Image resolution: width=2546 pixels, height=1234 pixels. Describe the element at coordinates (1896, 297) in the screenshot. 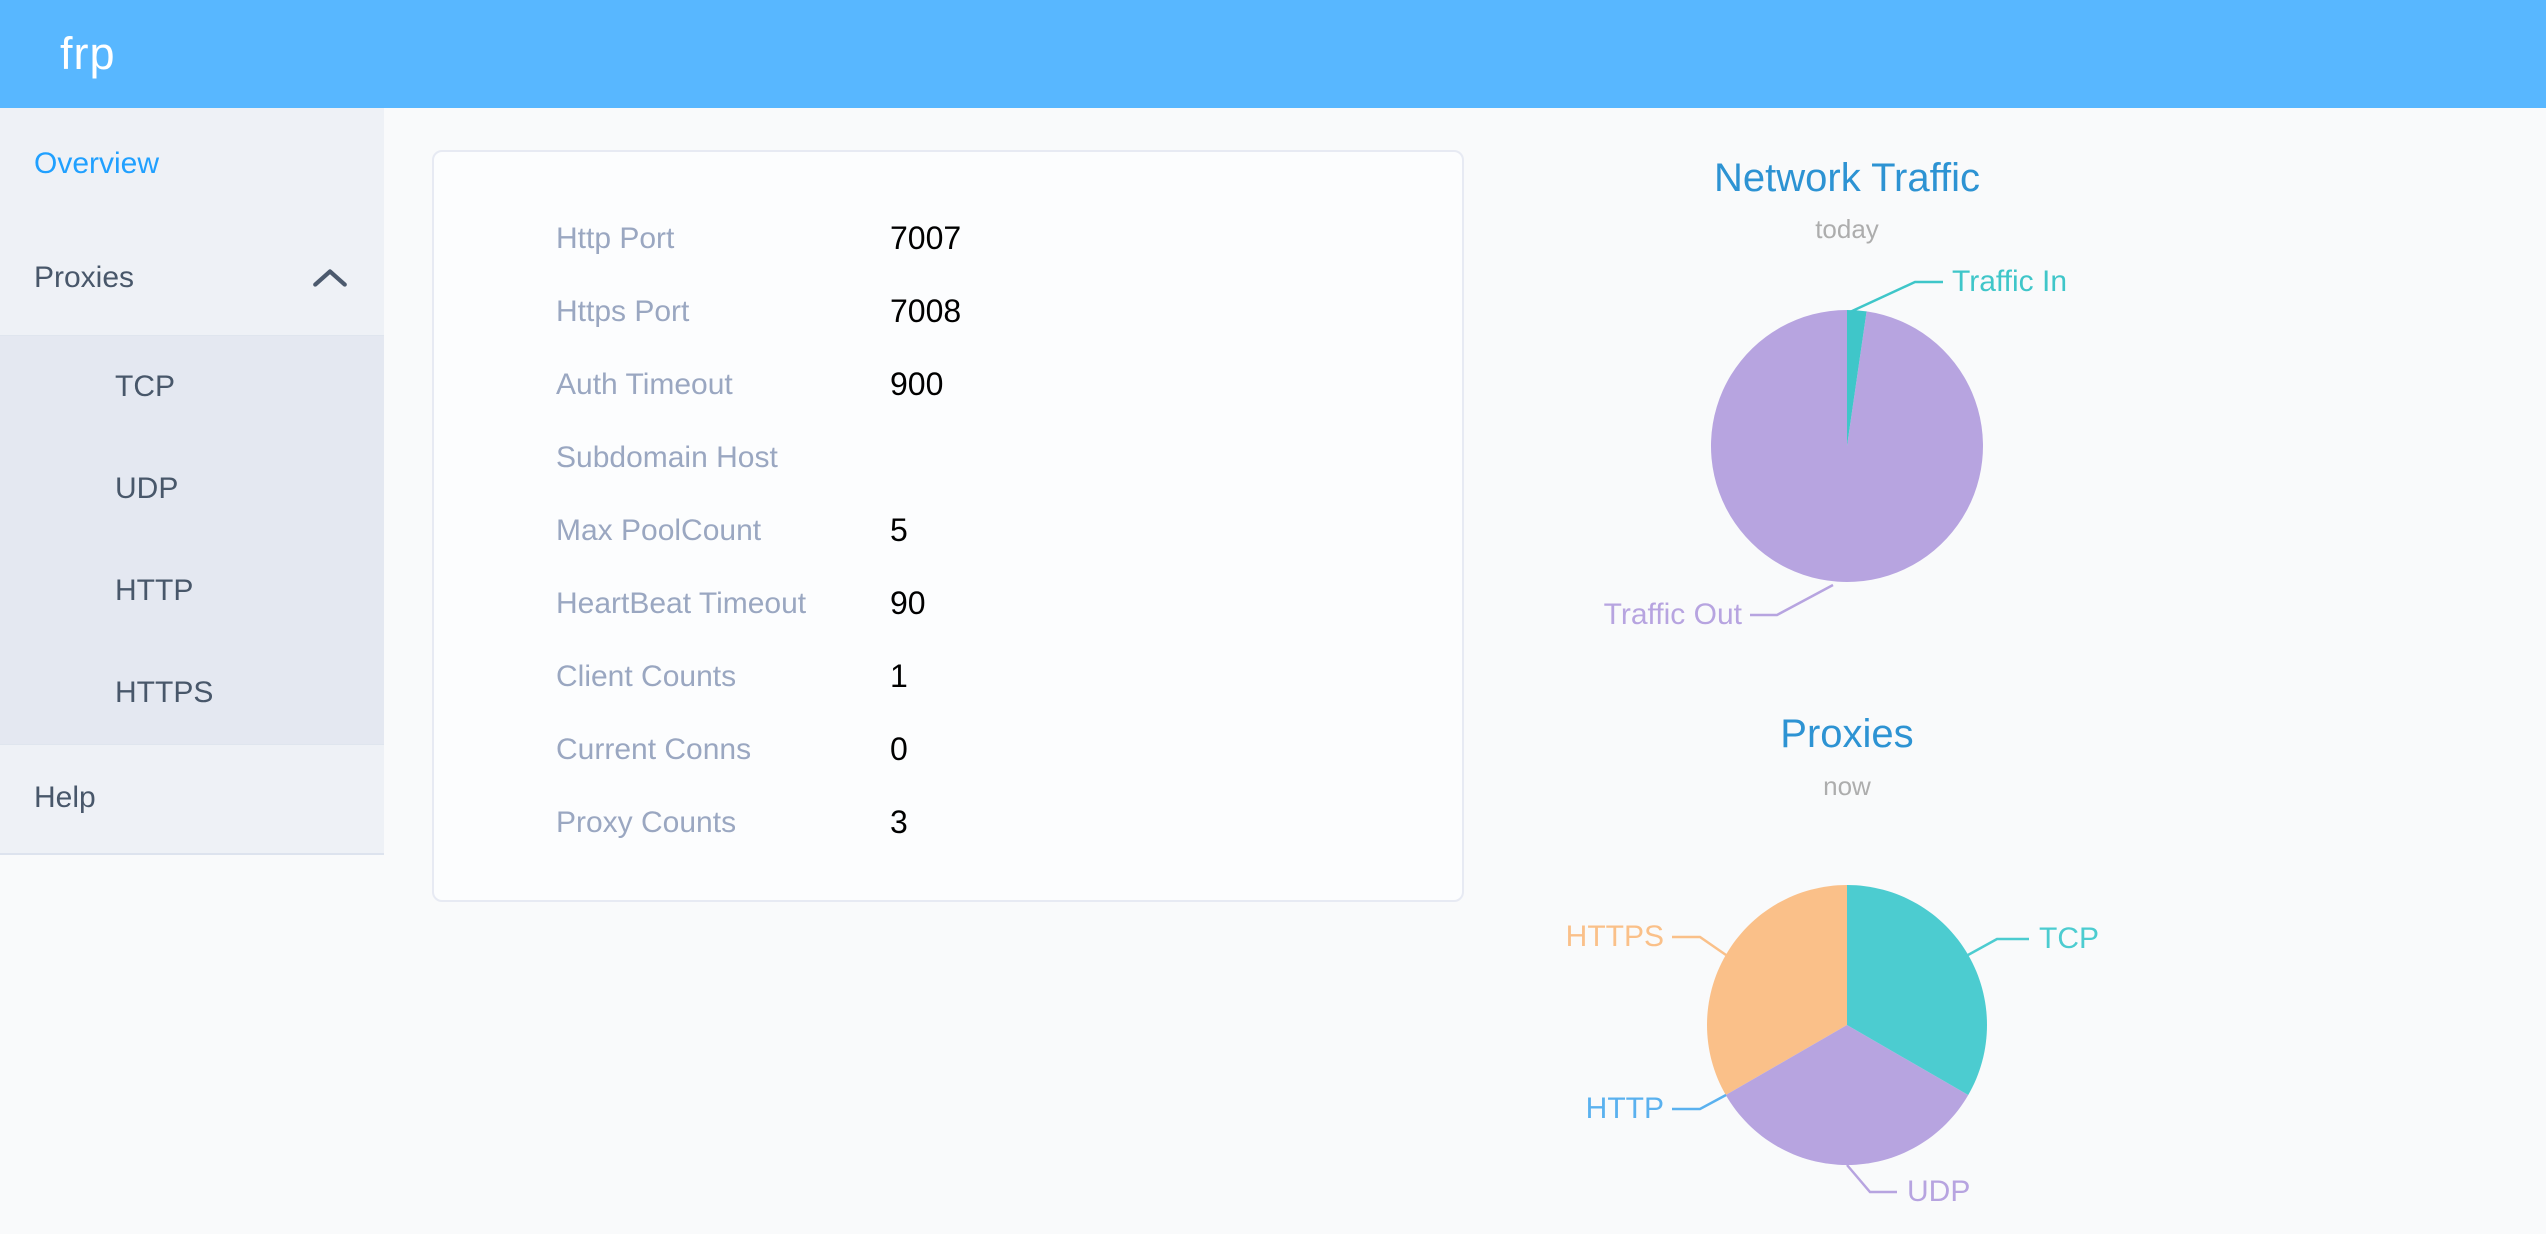

I see `traffic-in-leader-line` at that location.